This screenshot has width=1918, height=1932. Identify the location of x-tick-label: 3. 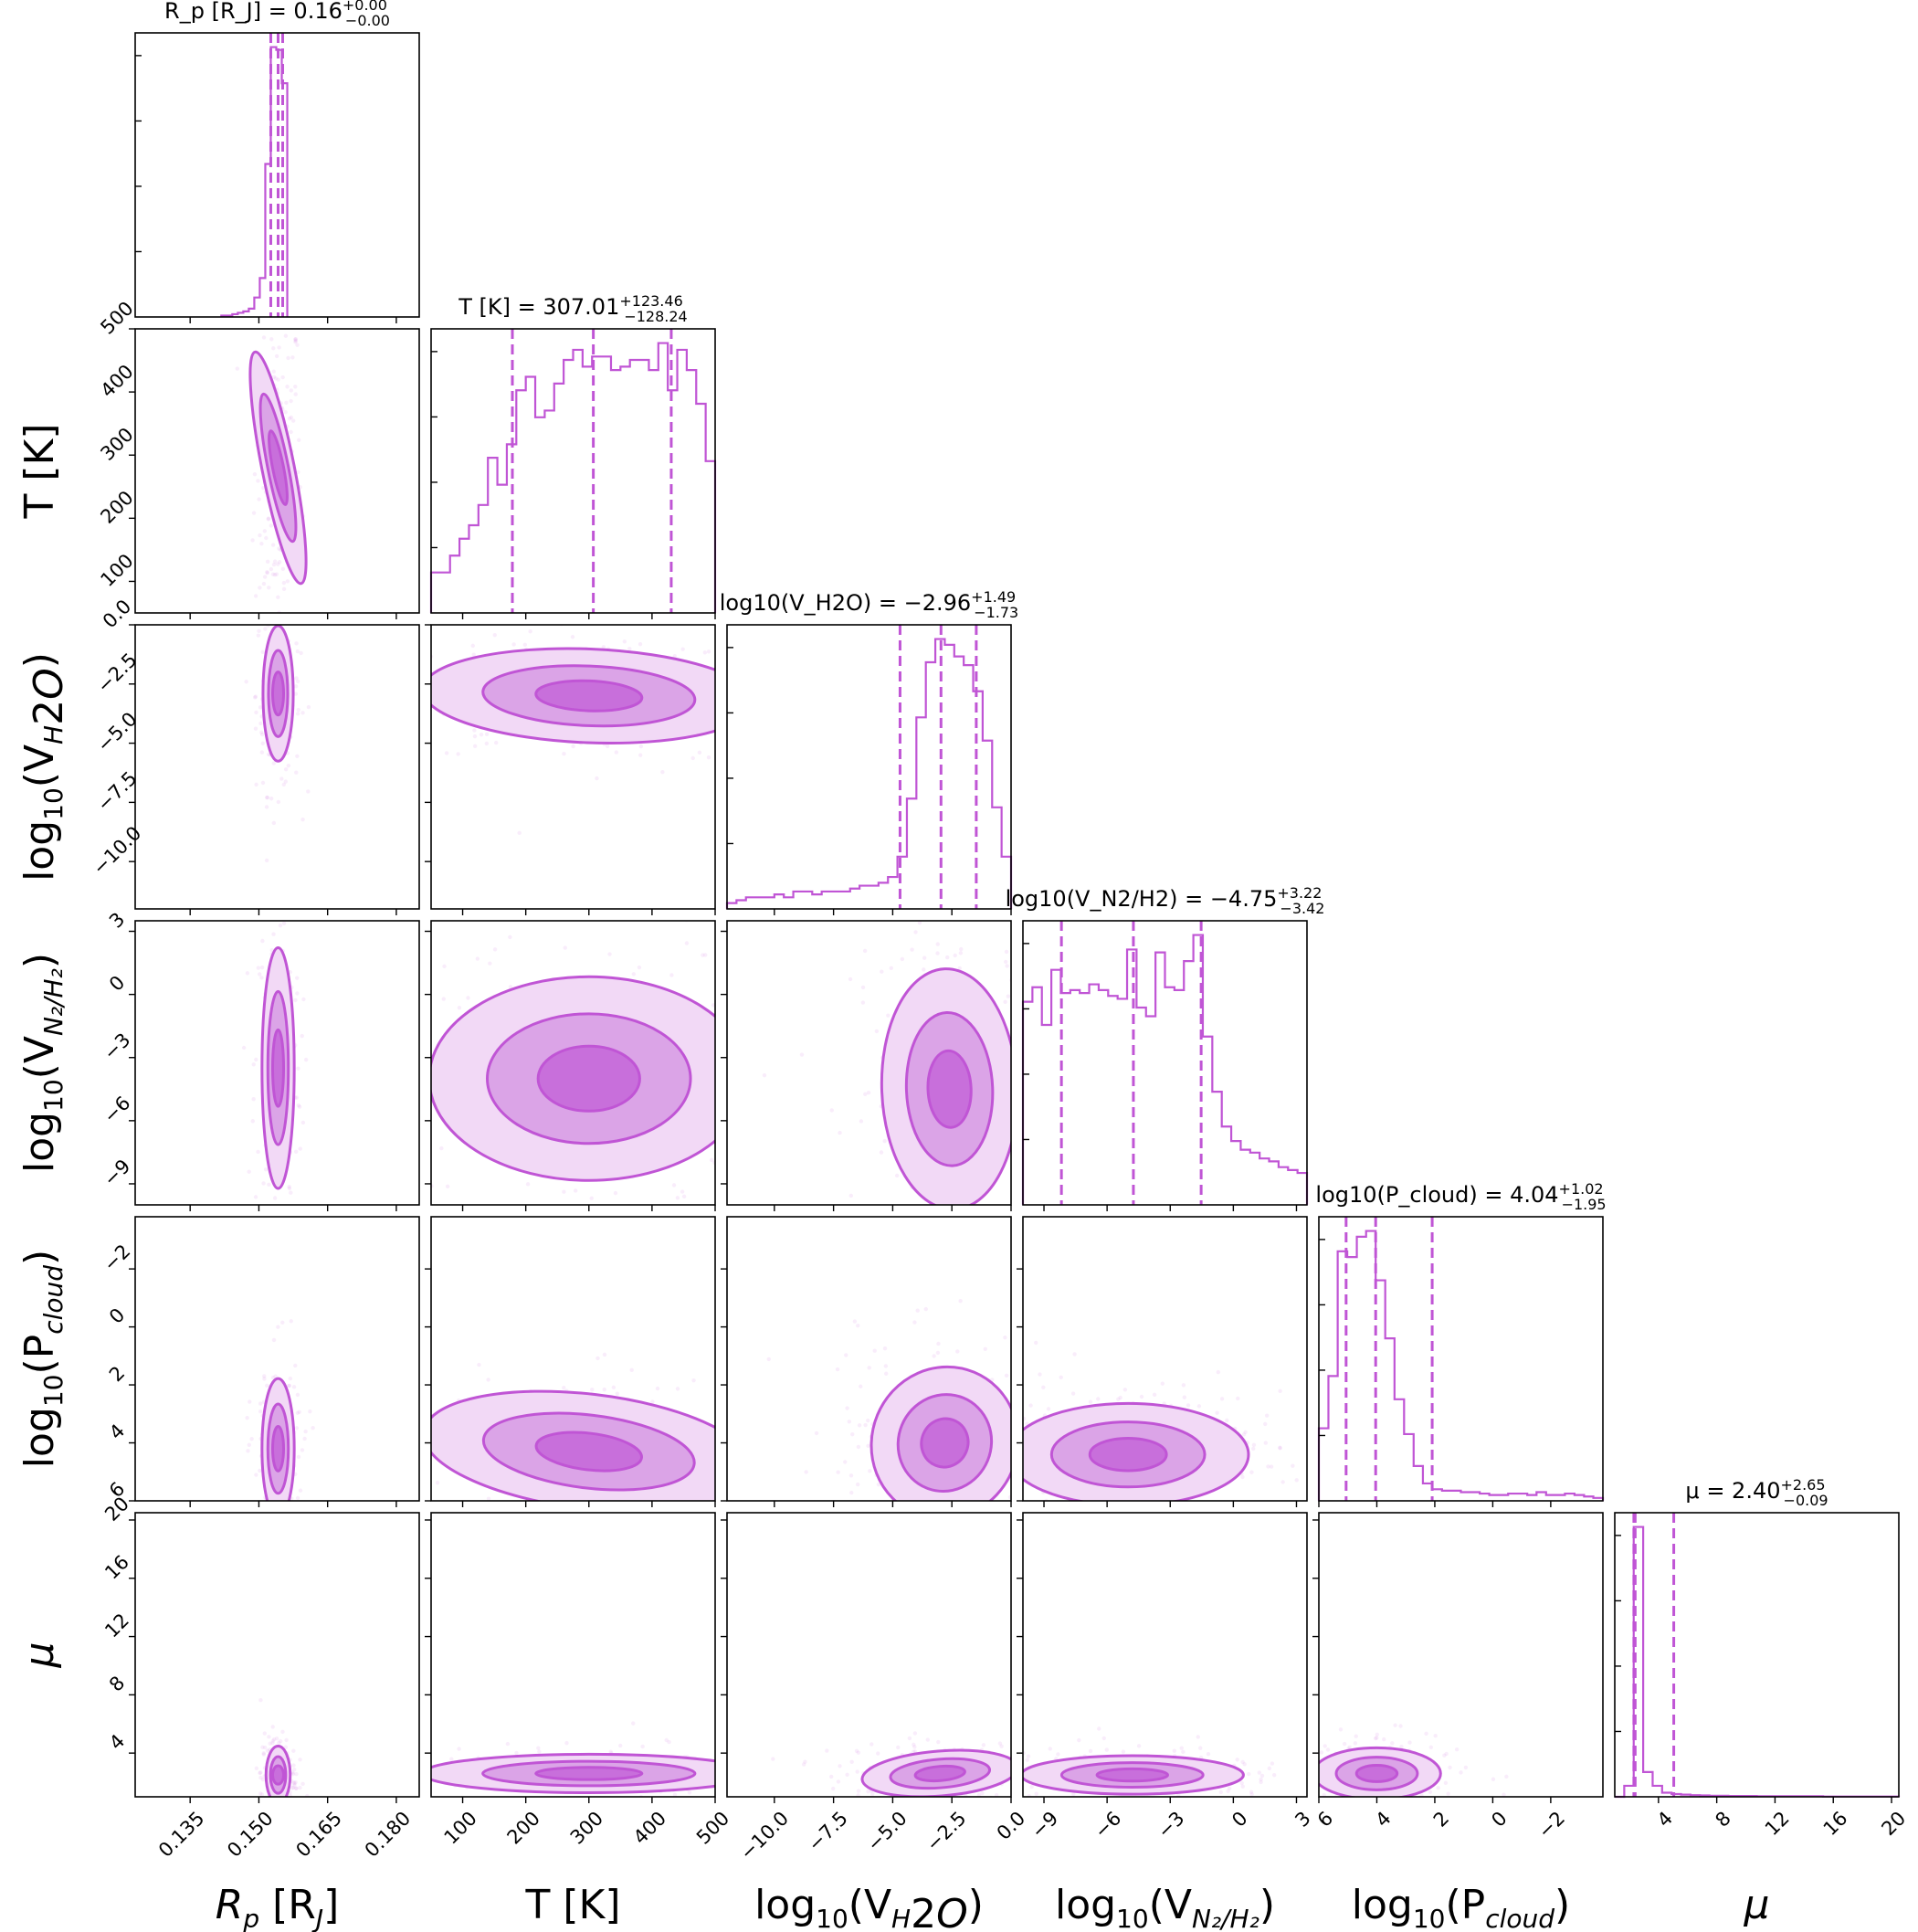
(1302, 1819).